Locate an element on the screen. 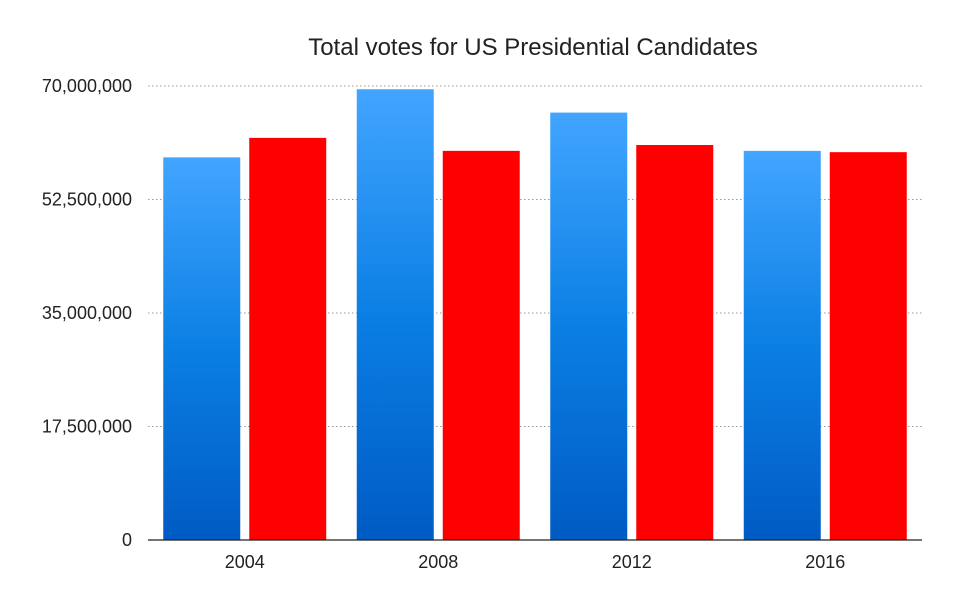 Image resolution: width=954 pixels, height=600 pixels. bar-republican-2008 is located at coordinates (481, 345).